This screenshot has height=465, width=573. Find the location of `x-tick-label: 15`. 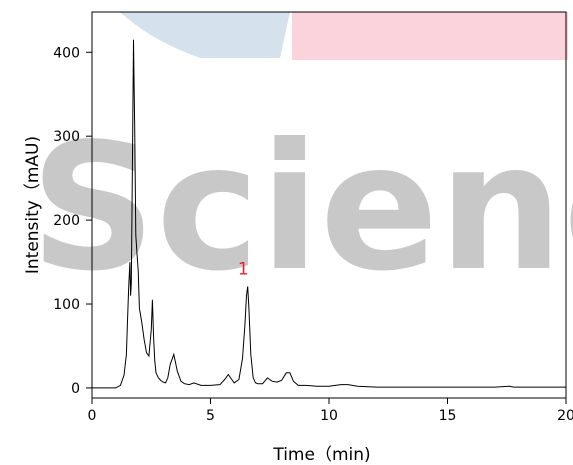

x-tick-label: 15 is located at coordinates (448, 416).